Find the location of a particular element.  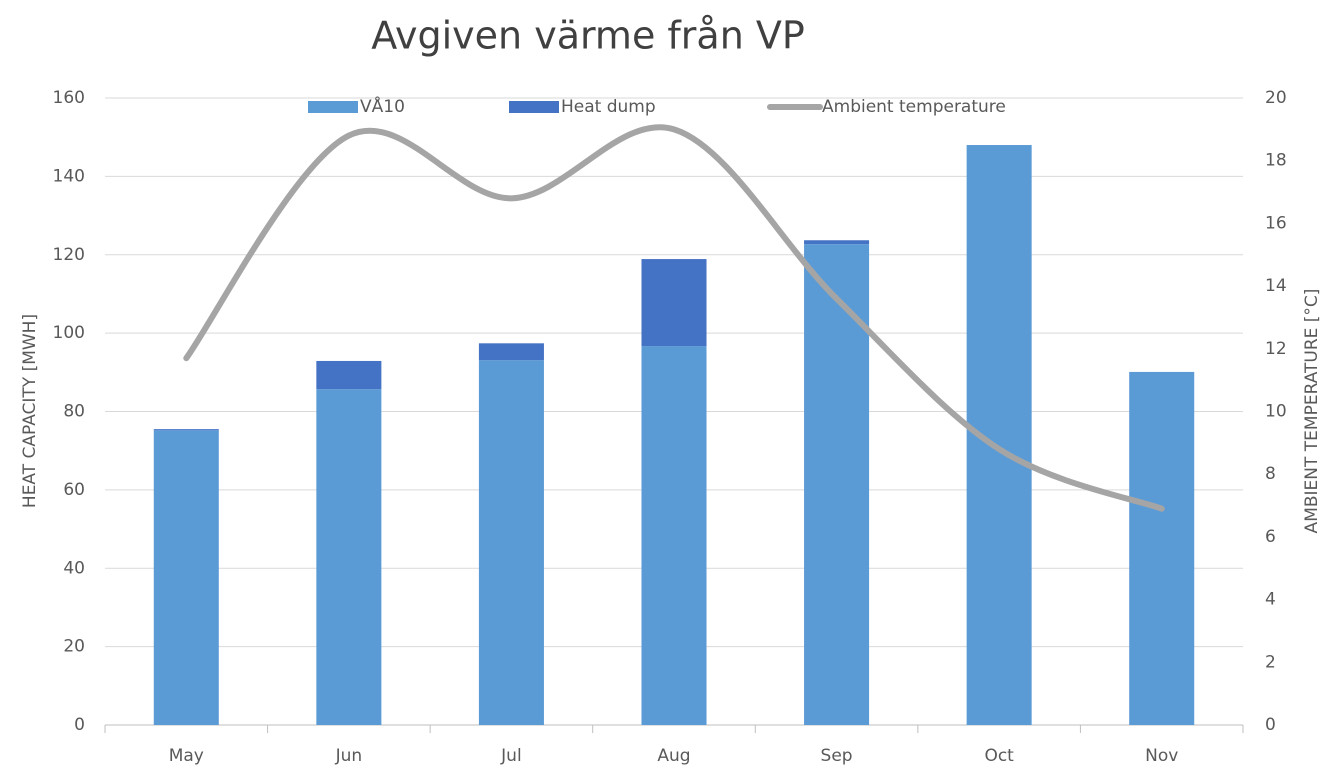

legend-label: VÅ10 is located at coordinates (382, 106).